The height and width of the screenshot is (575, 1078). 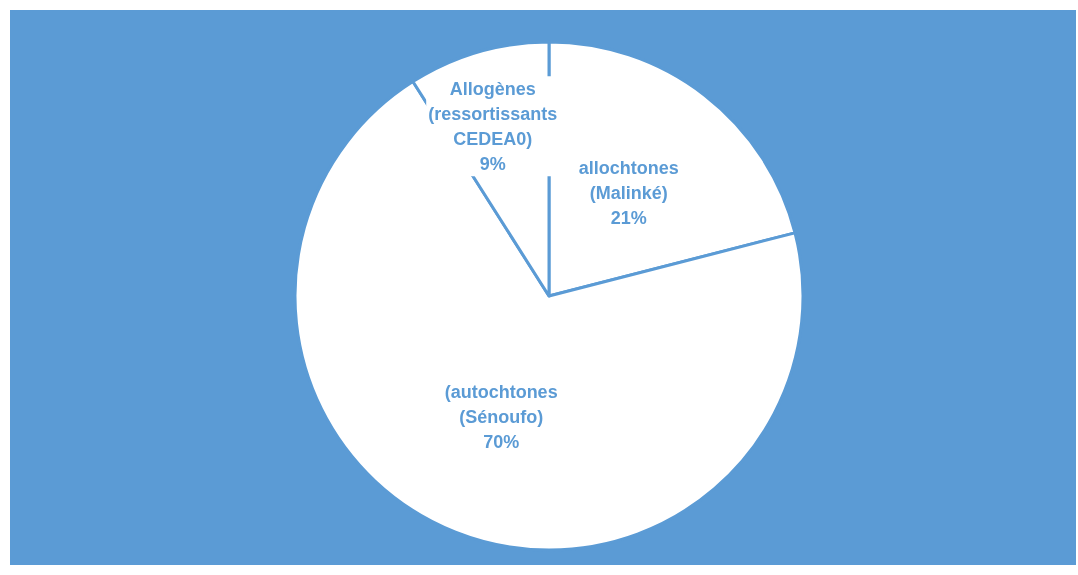 What do you see at coordinates (493, 113) in the screenshot?
I see `slice-label: Allogènes (ressortissants CEDEA0)` at bounding box center [493, 113].